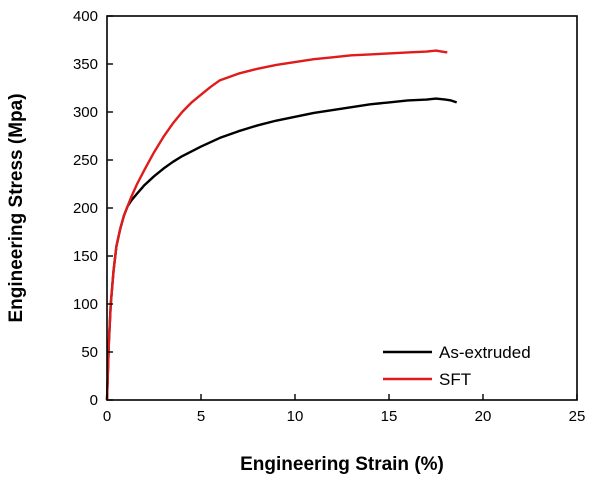 This screenshot has width=600, height=480. I want to click on y-tick-label: 100, so click(85, 304).